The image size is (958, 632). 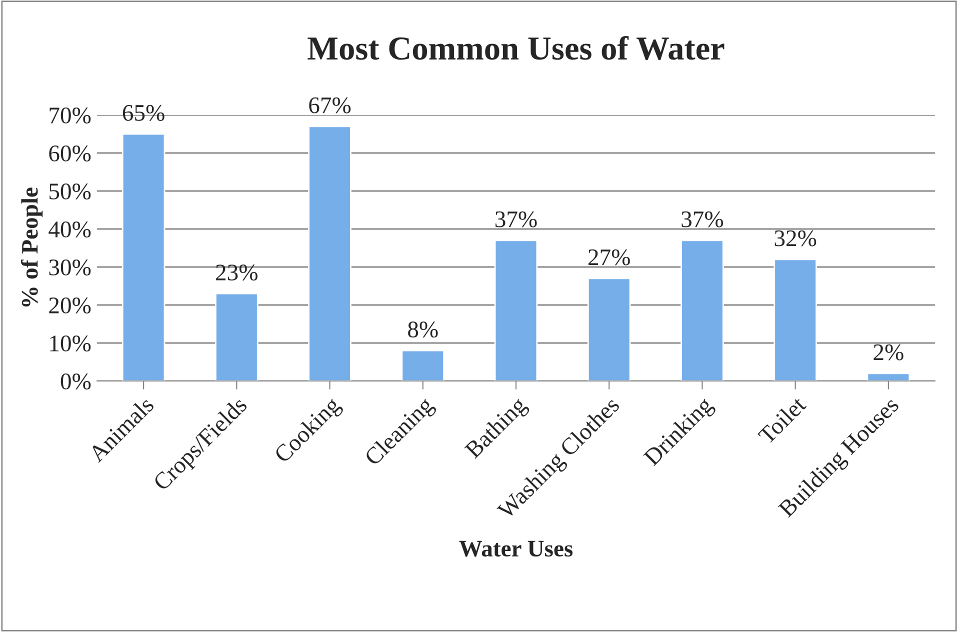 What do you see at coordinates (423, 330) in the screenshot?
I see `data-label: 8%` at bounding box center [423, 330].